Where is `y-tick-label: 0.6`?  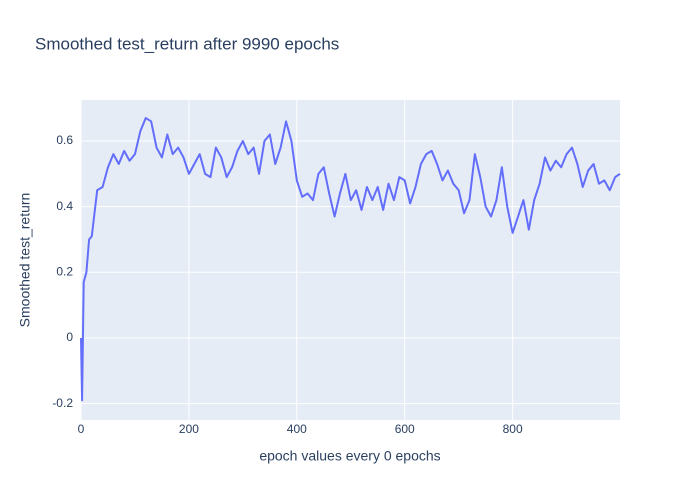
y-tick-label: 0.6 is located at coordinates (64, 140).